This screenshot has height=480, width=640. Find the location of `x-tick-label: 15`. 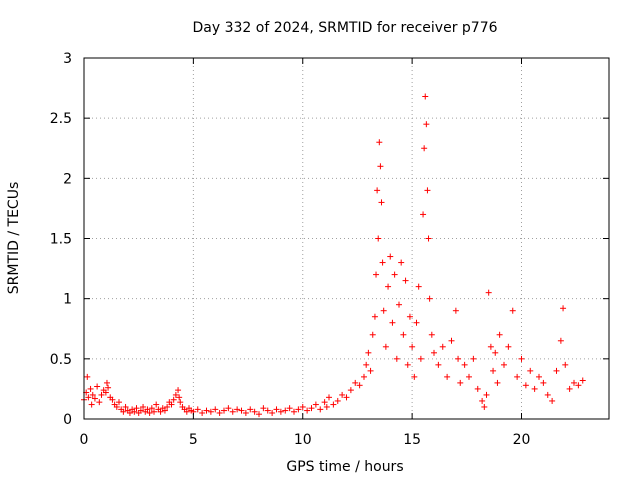

x-tick-label: 15 is located at coordinates (412, 440).